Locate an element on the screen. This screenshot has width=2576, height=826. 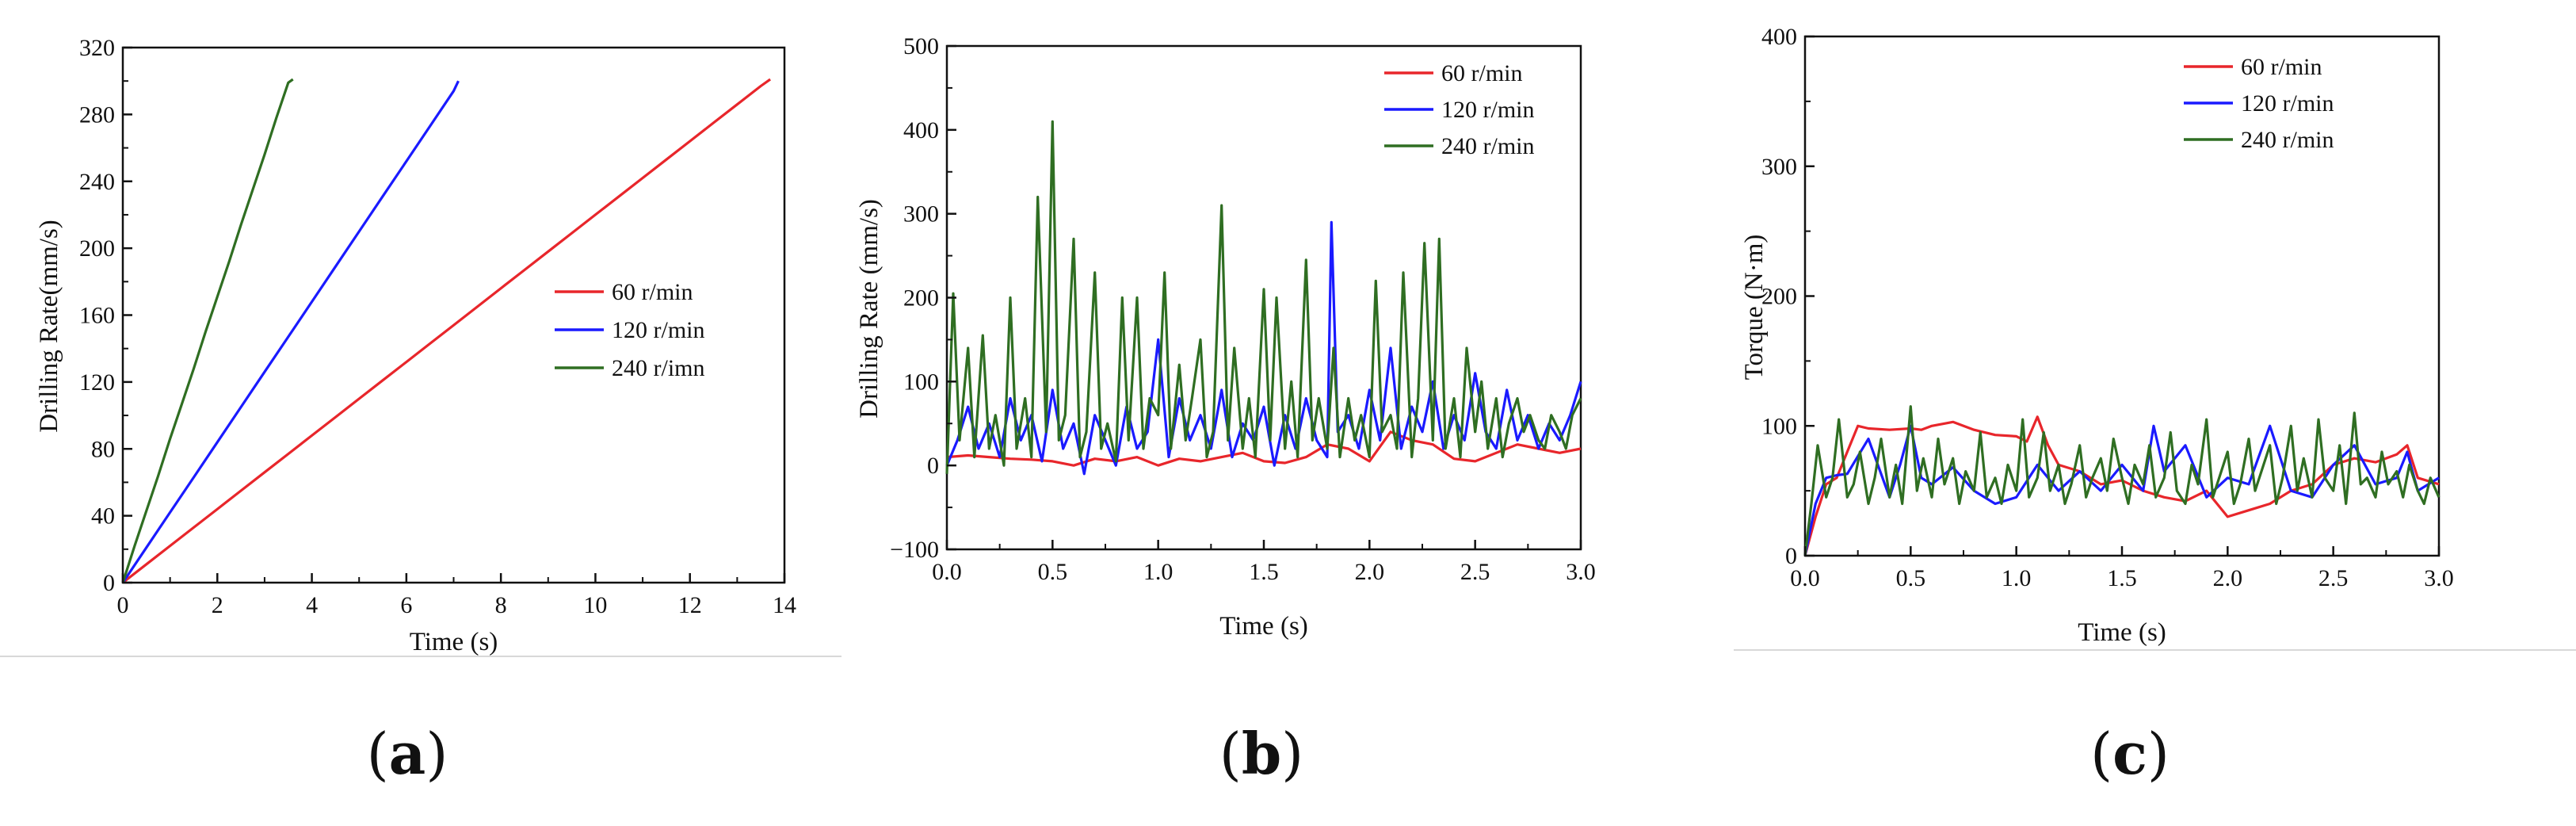
panel-label-b: (b) is located at coordinates (1261, 754).